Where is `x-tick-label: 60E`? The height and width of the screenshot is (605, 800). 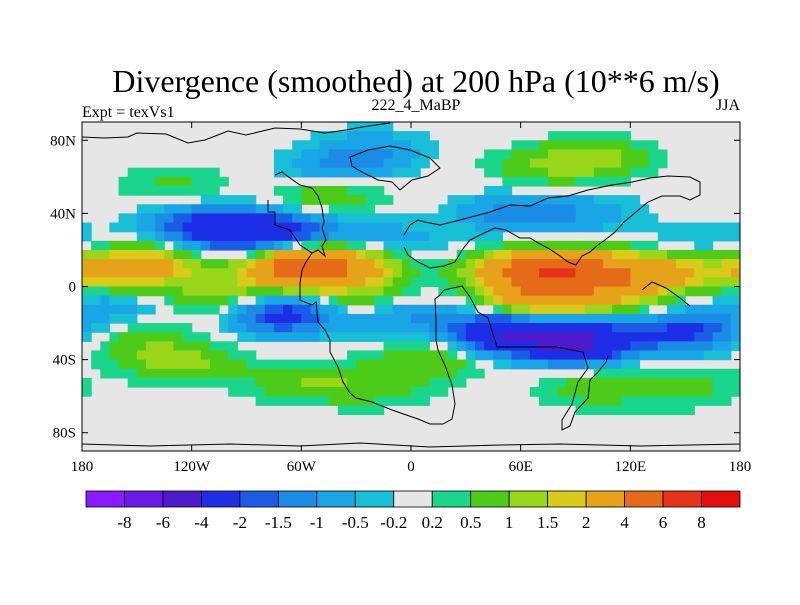
x-tick-label: 60E is located at coordinates (521, 467).